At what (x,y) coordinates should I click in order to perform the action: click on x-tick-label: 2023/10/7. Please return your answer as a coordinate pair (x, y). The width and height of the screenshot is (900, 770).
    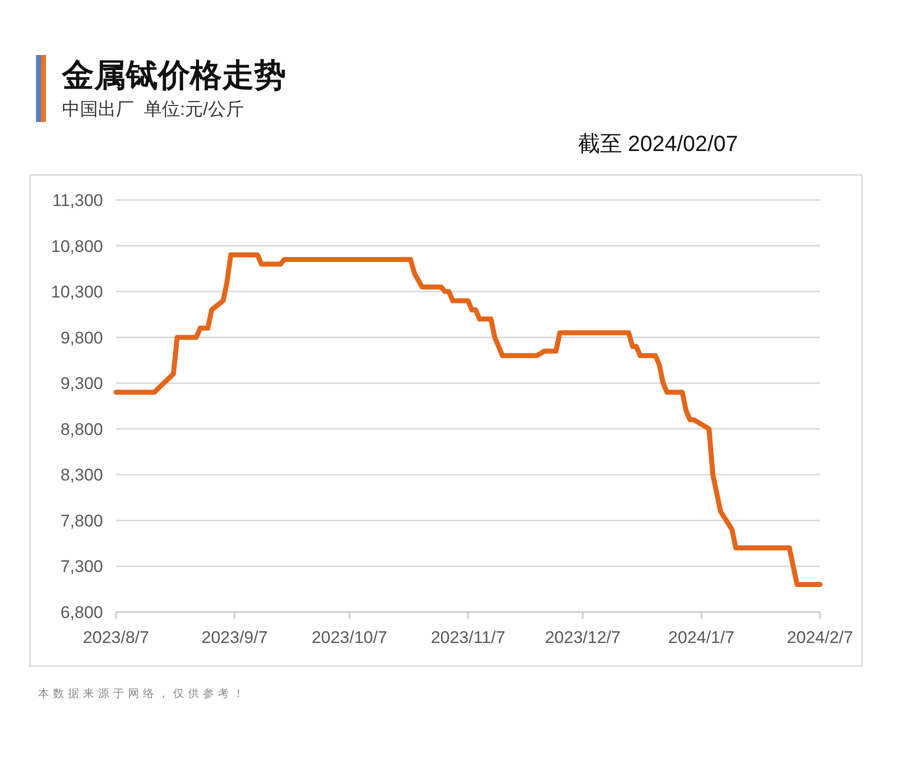
    Looking at the image, I should click on (350, 637).